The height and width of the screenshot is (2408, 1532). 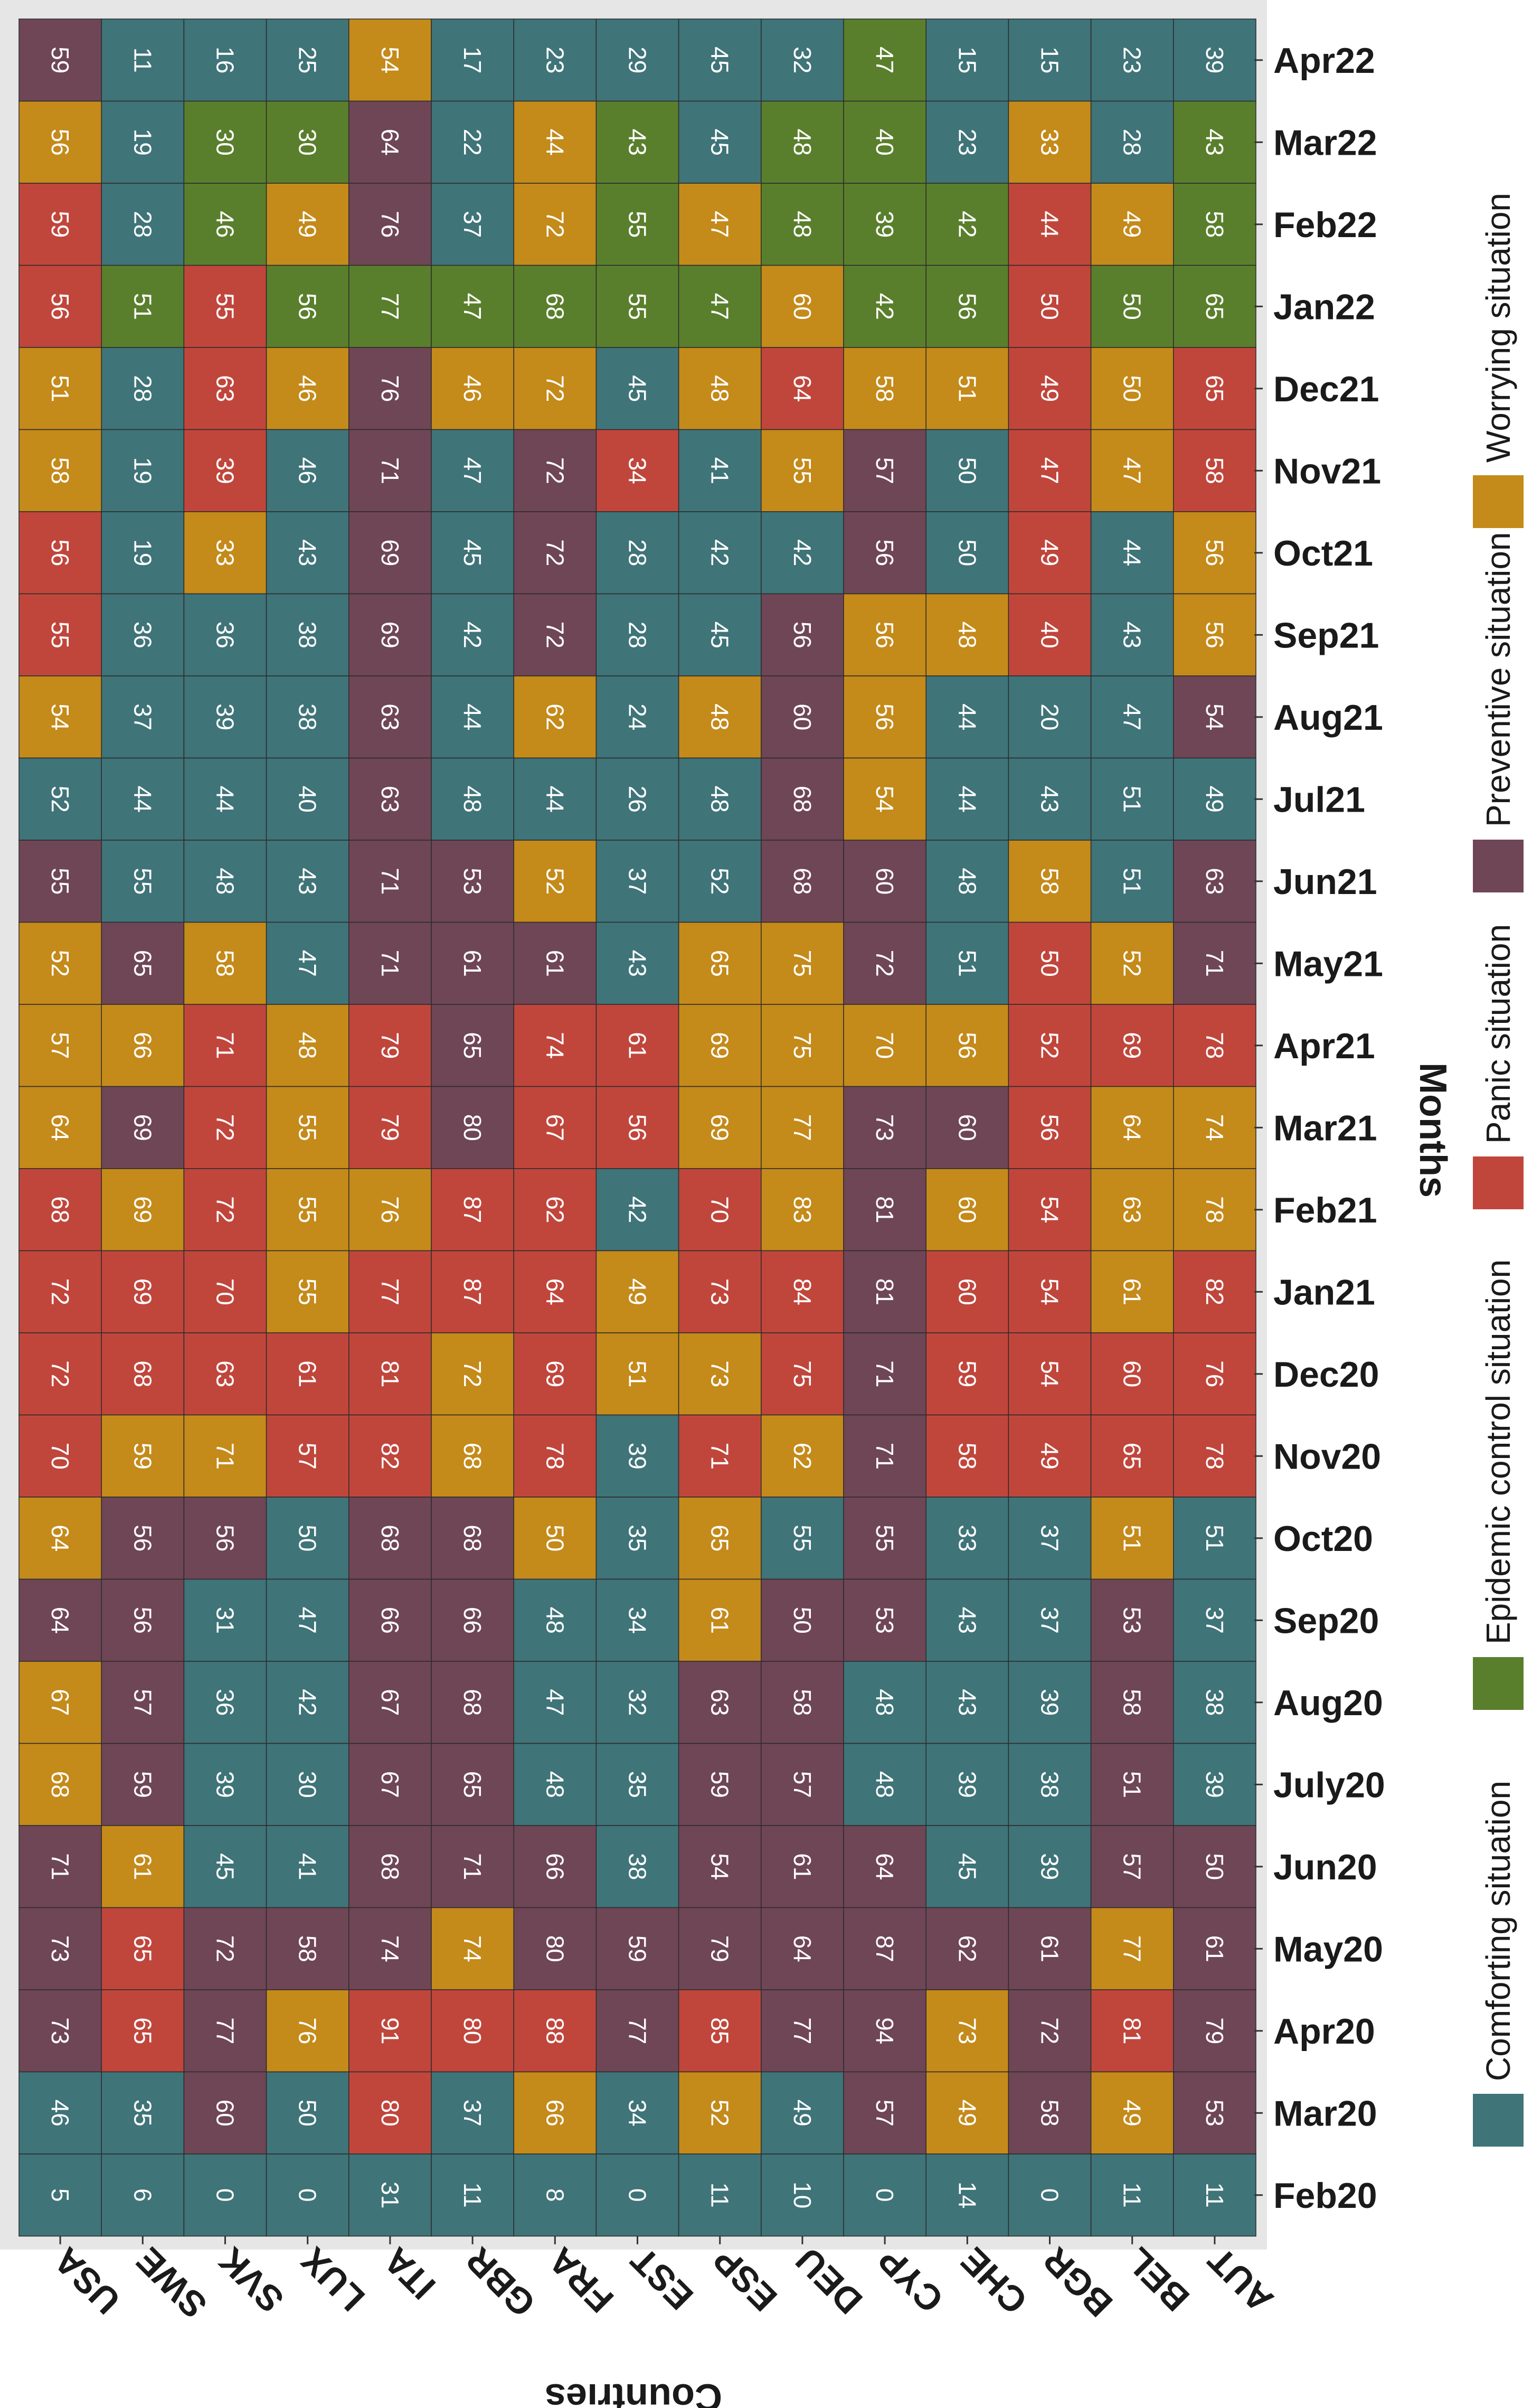 What do you see at coordinates (637, 1373) in the screenshot?
I see `cell-value-label: 51` at bounding box center [637, 1373].